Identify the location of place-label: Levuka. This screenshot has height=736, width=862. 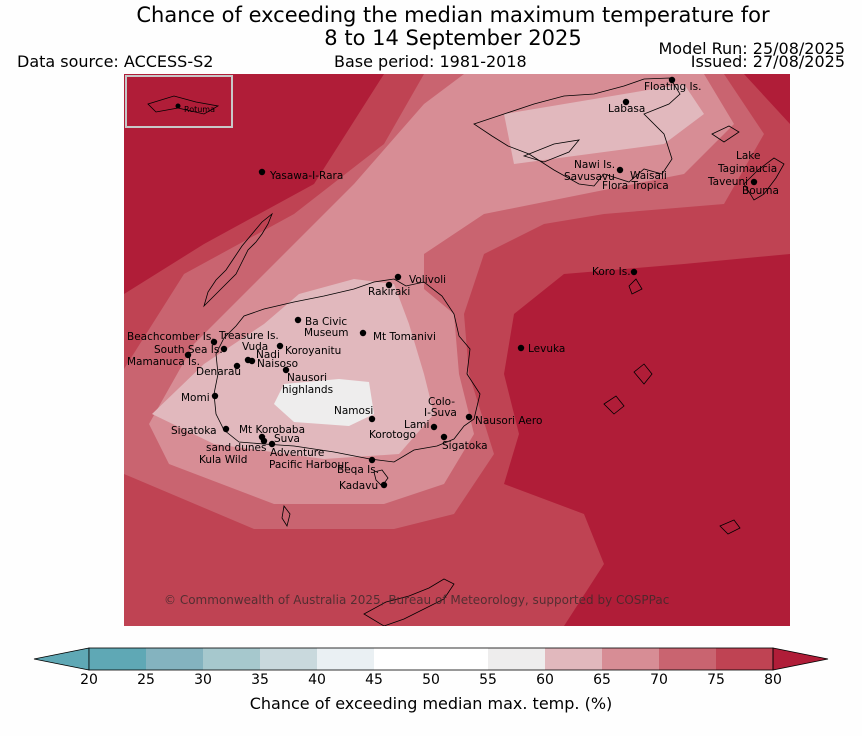
(546, 349).